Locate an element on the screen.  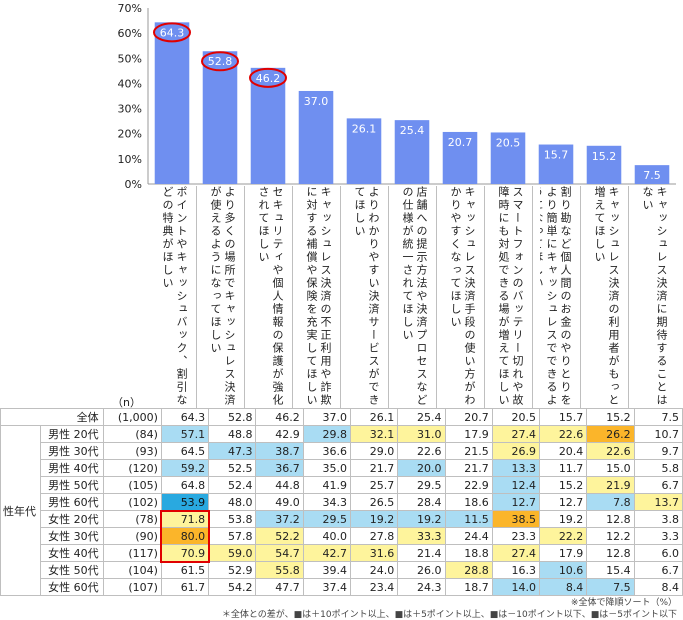
sample-size: (104) is located at coordinates (132, 570).